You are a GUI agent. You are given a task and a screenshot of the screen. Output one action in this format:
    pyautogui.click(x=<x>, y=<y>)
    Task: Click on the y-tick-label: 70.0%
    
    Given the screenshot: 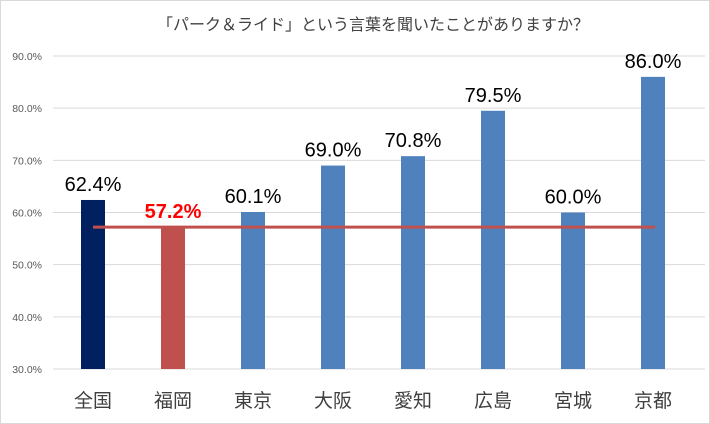 What is the action you would take?
    pyautogui.click(x=27, y=161)
    